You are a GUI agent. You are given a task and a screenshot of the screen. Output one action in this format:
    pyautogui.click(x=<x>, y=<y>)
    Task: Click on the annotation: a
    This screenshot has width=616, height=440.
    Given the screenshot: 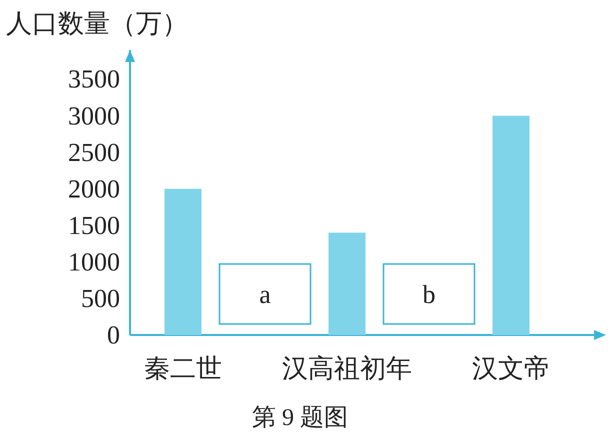 What is the action you would take?
    pyautogui.click(x=265, y=294)
    